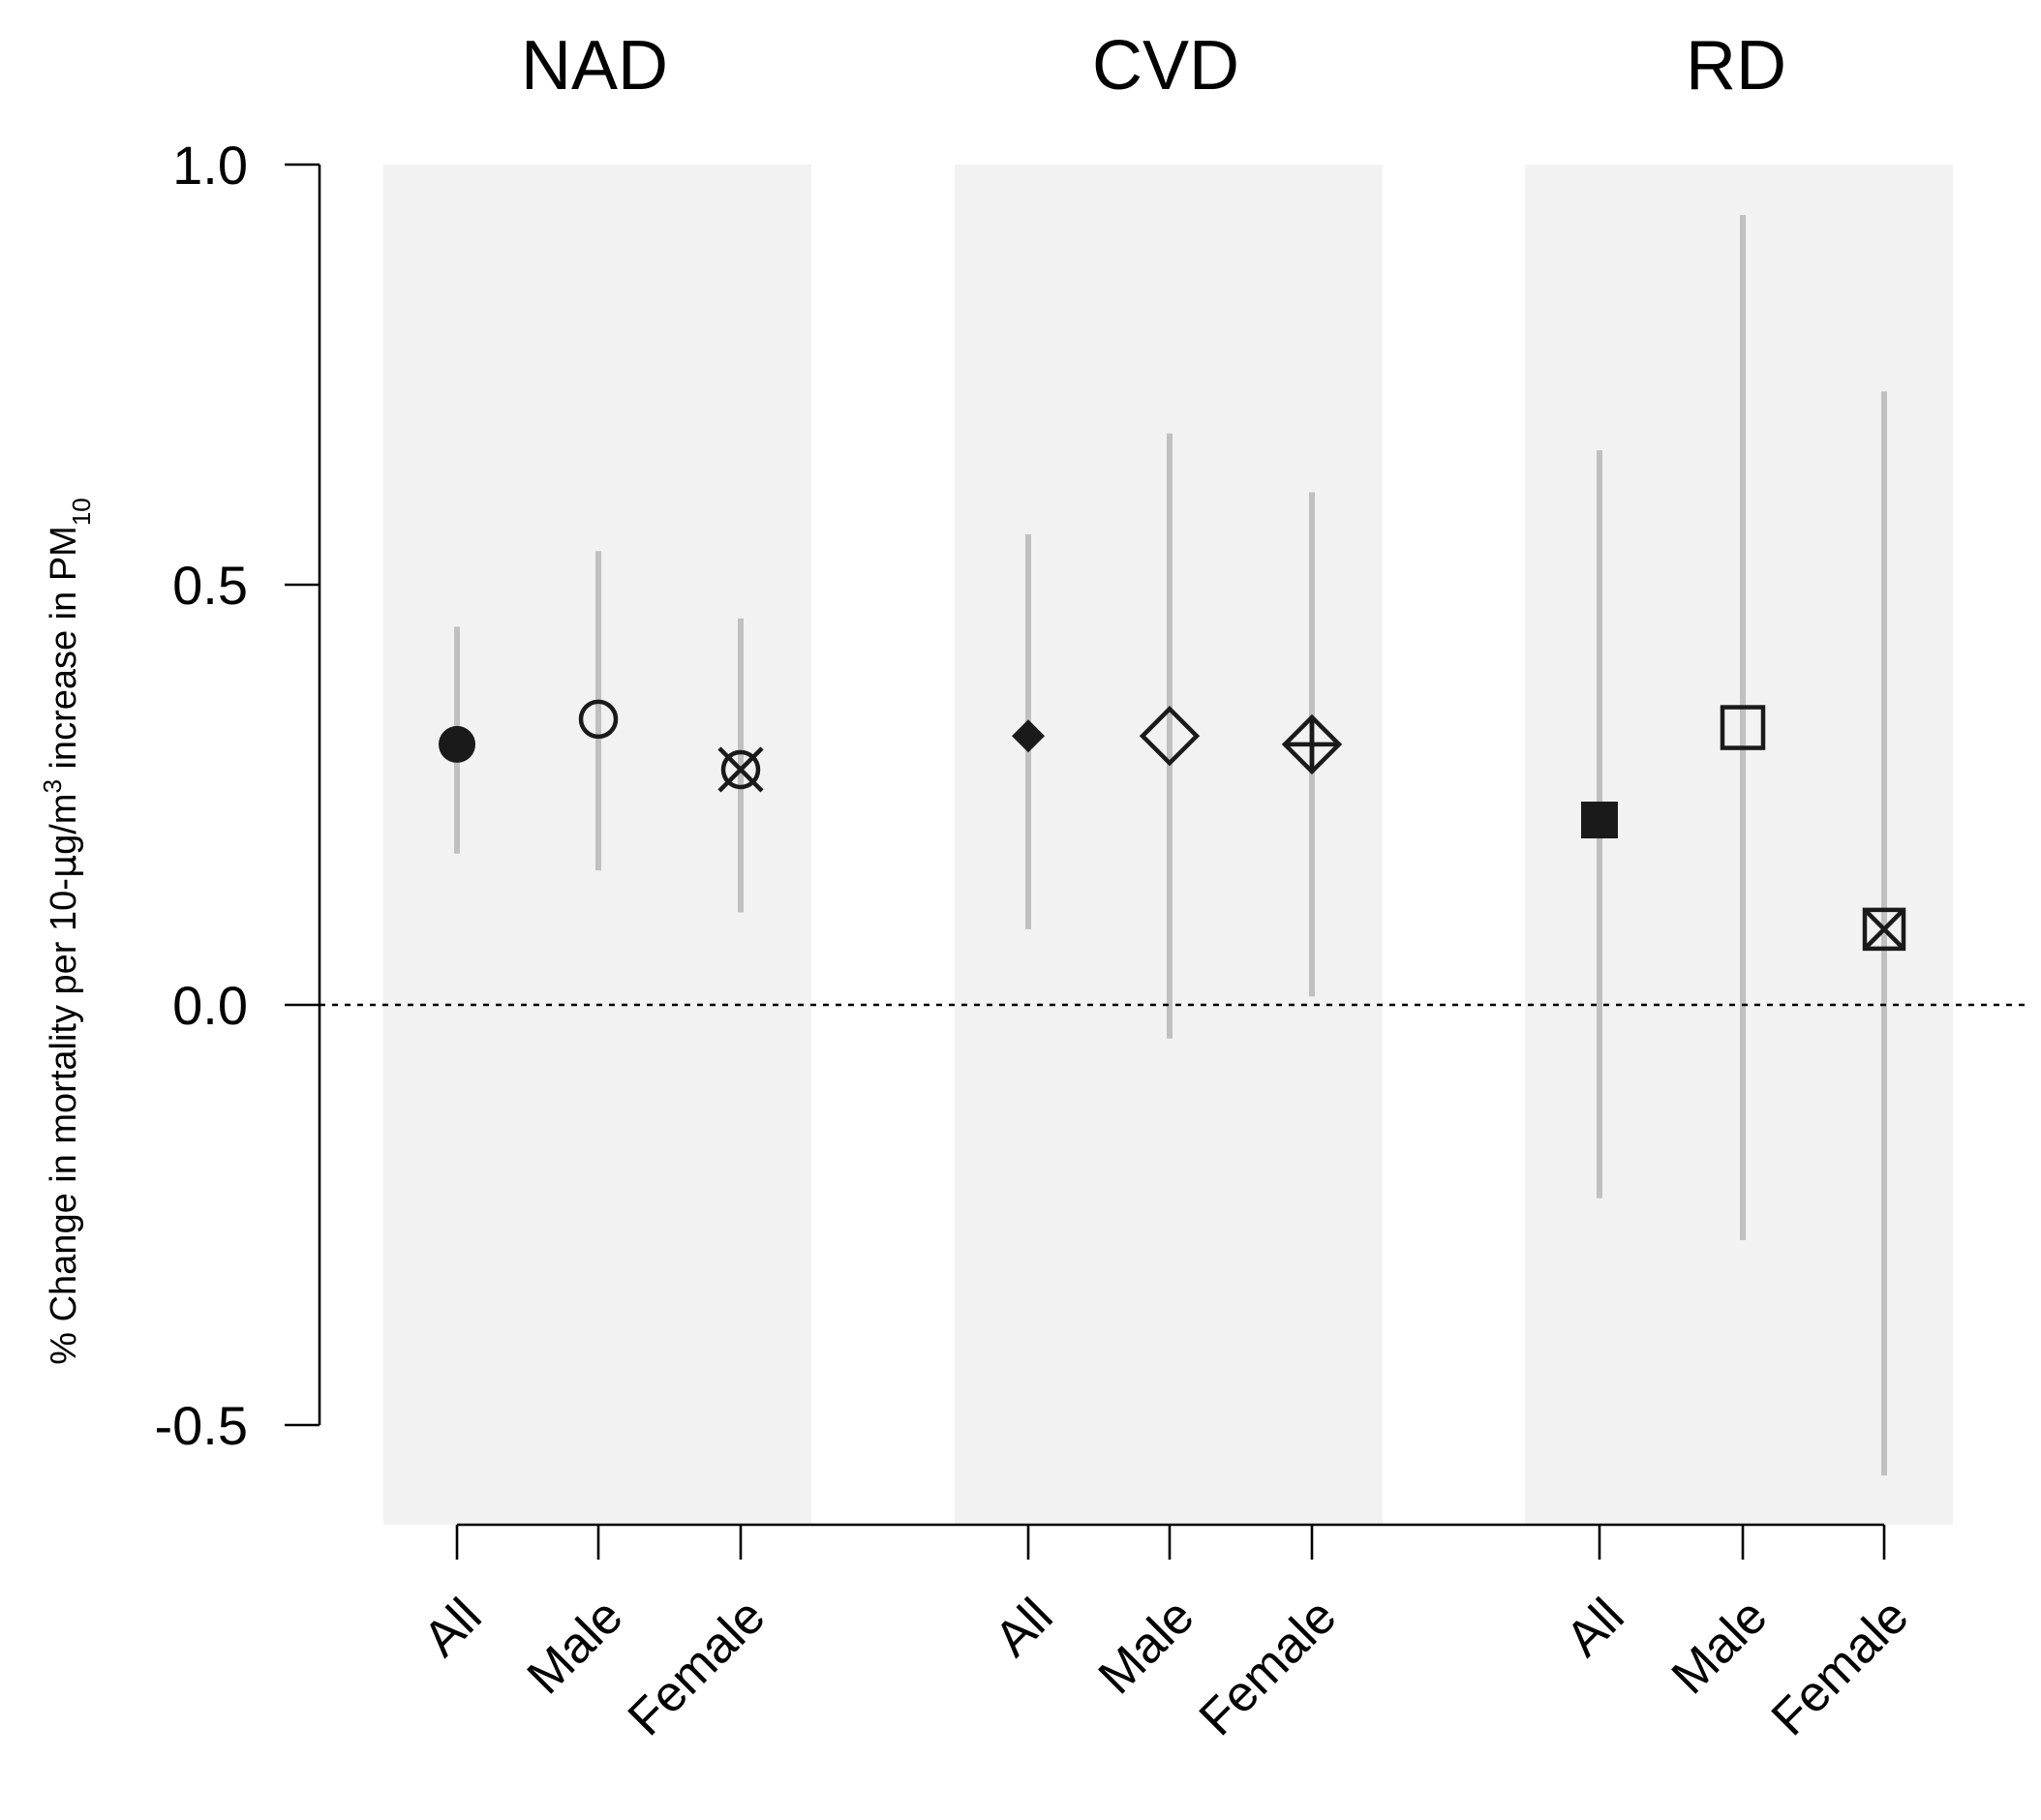  What do you see at coordinates (598, 720) in the screenshot?
I see `marker-nad-male` at bounding box center [598, 720].